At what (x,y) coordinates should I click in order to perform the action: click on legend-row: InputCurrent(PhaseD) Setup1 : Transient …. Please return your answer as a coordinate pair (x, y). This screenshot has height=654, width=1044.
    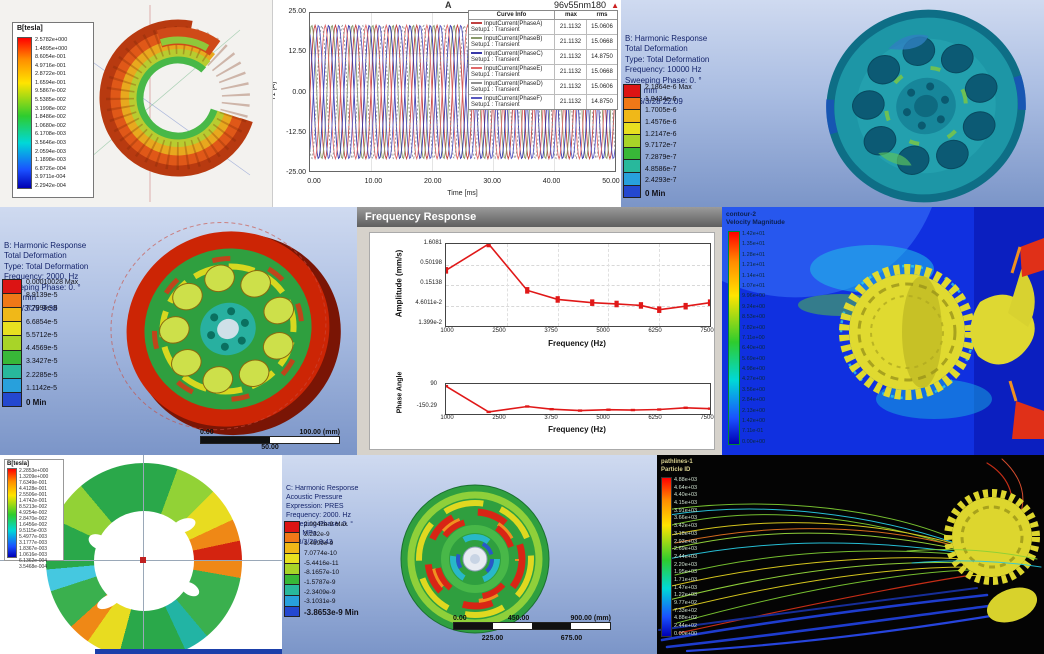
    Looking at the image, I should click on (543, 87).